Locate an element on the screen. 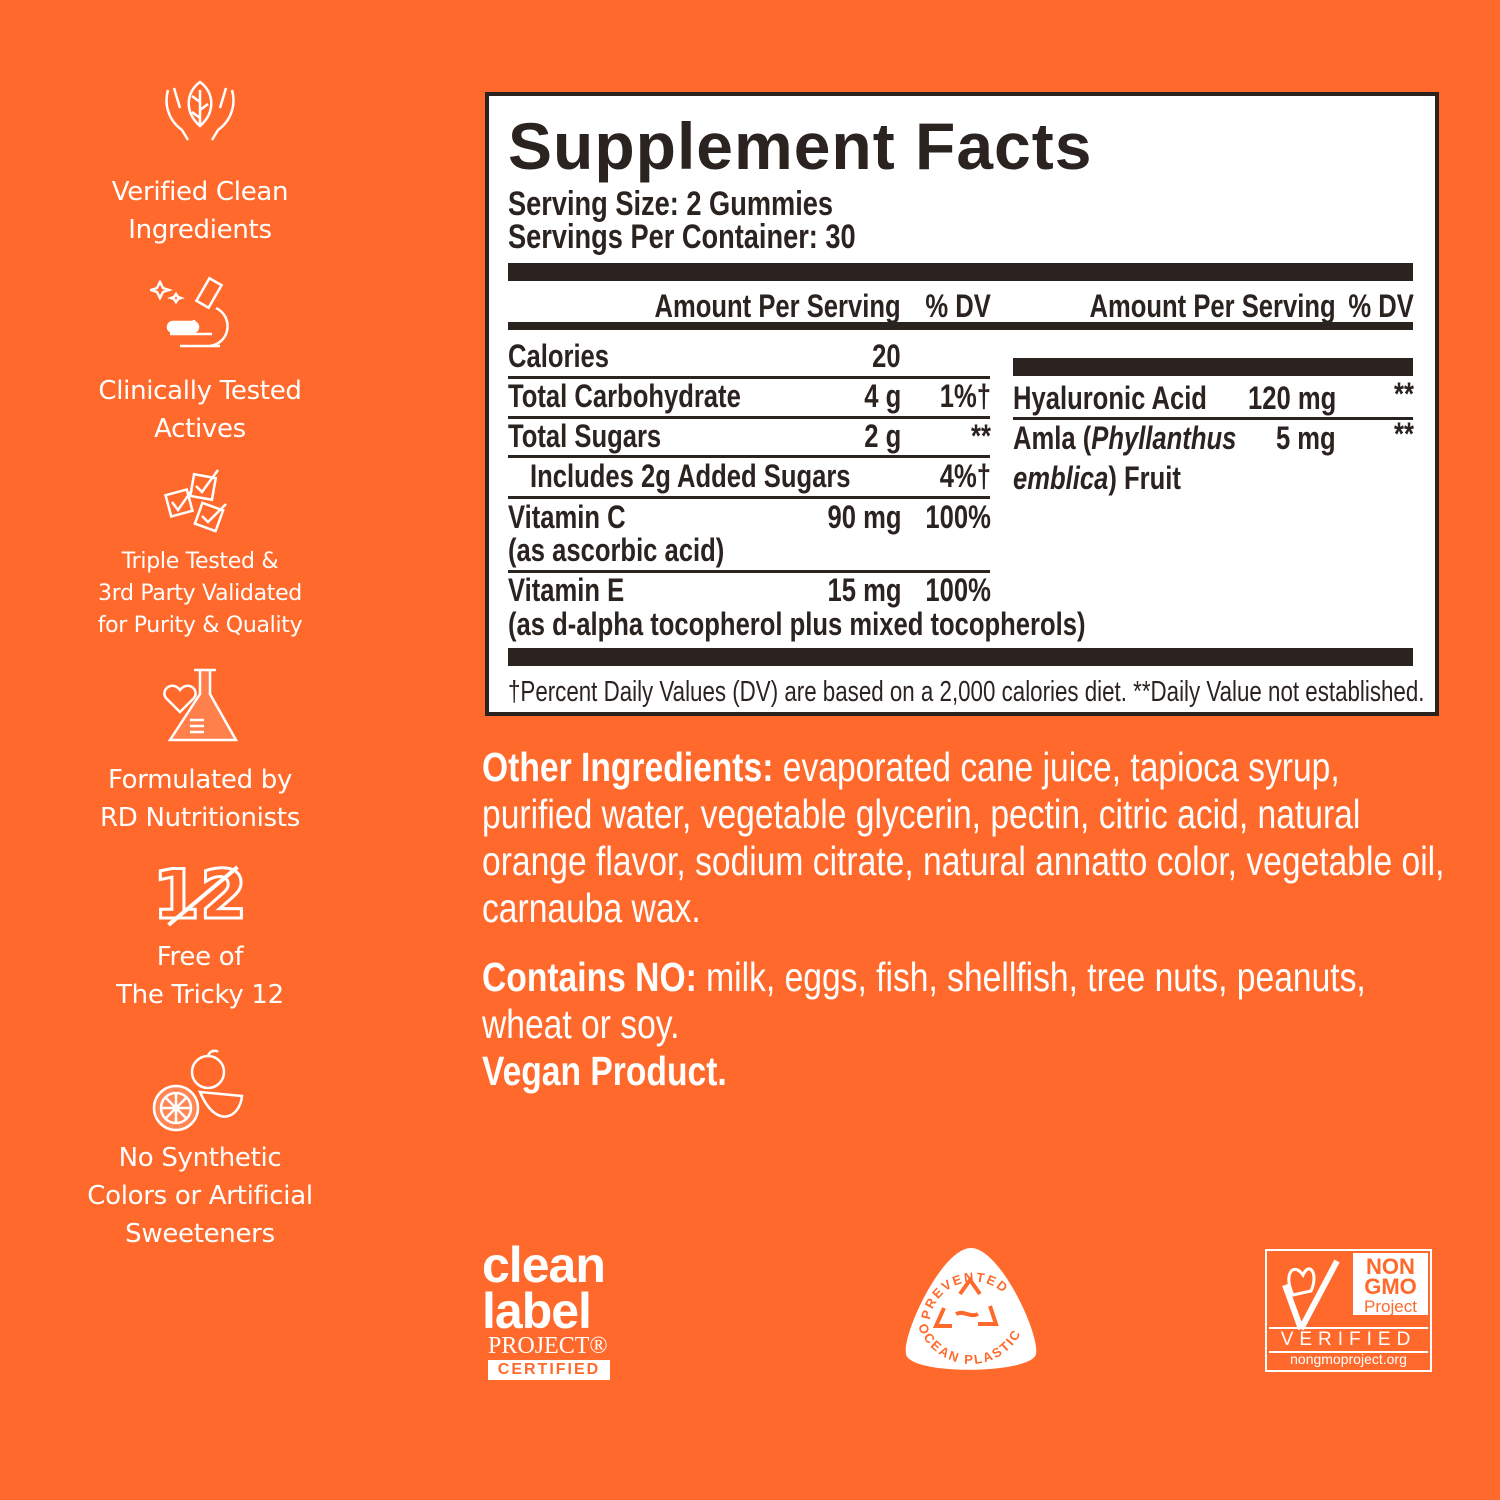  row-hyaluronic-amount: 120 mg is located at coordinates (1291, 398).